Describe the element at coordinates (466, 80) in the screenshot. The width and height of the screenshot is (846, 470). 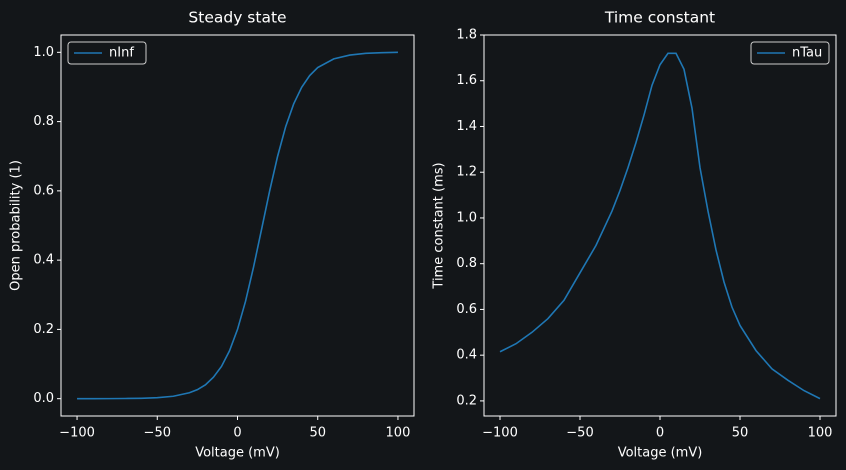
I see `y-tick-label: 1.6` at that location.